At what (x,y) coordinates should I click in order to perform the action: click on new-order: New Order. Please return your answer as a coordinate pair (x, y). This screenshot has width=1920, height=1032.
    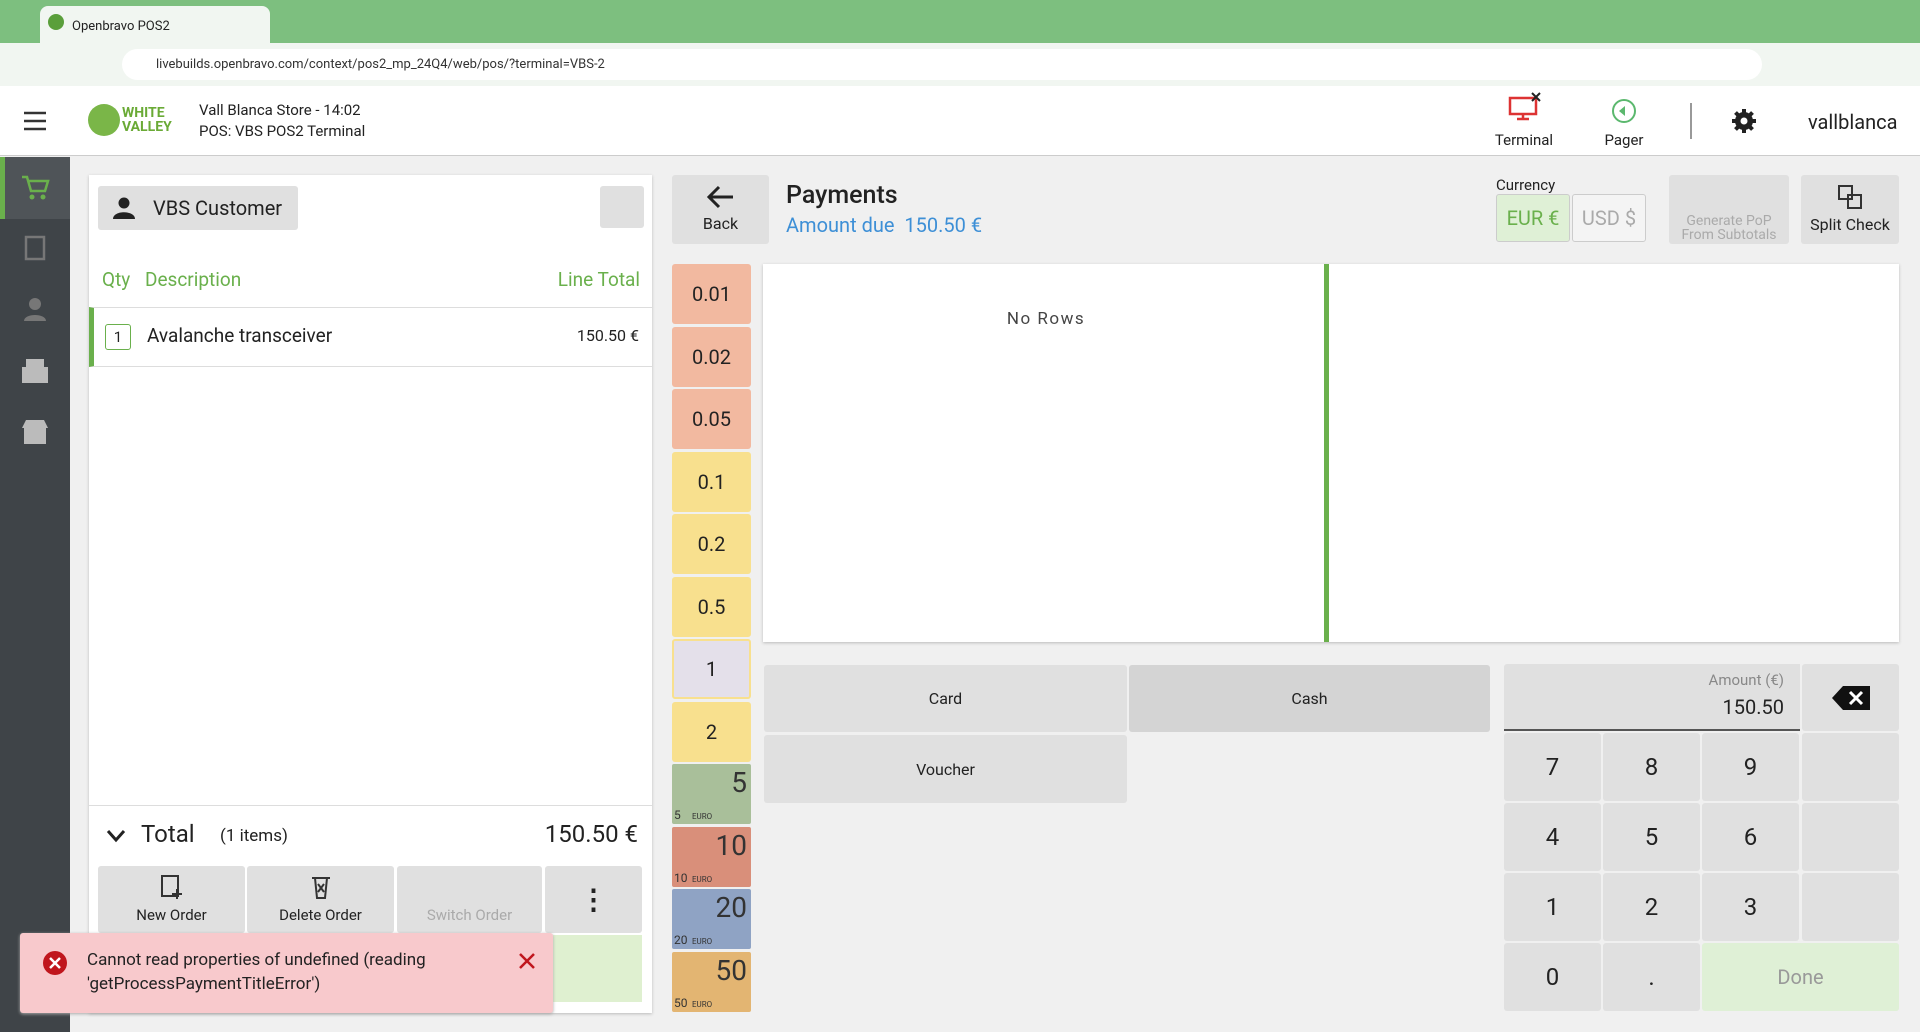
    Looking at the image, I should click on (171, 899).